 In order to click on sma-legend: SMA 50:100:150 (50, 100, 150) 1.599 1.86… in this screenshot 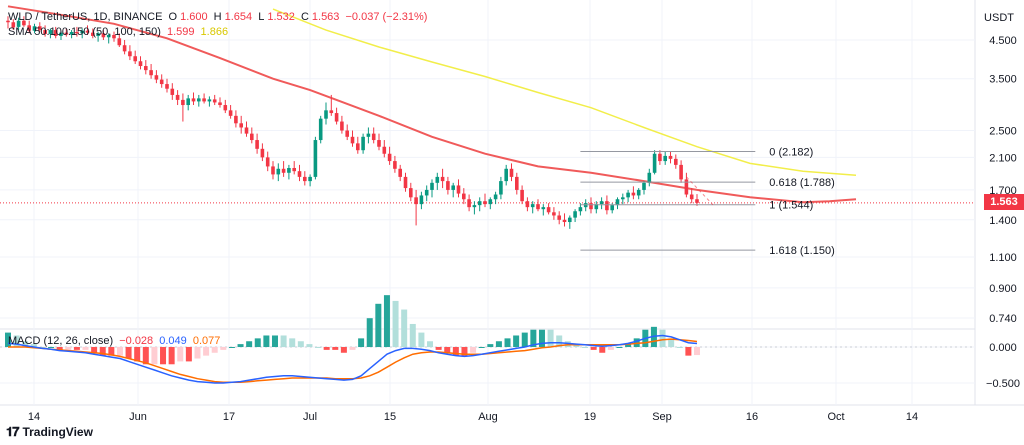, I will do `click(119, 32)`.